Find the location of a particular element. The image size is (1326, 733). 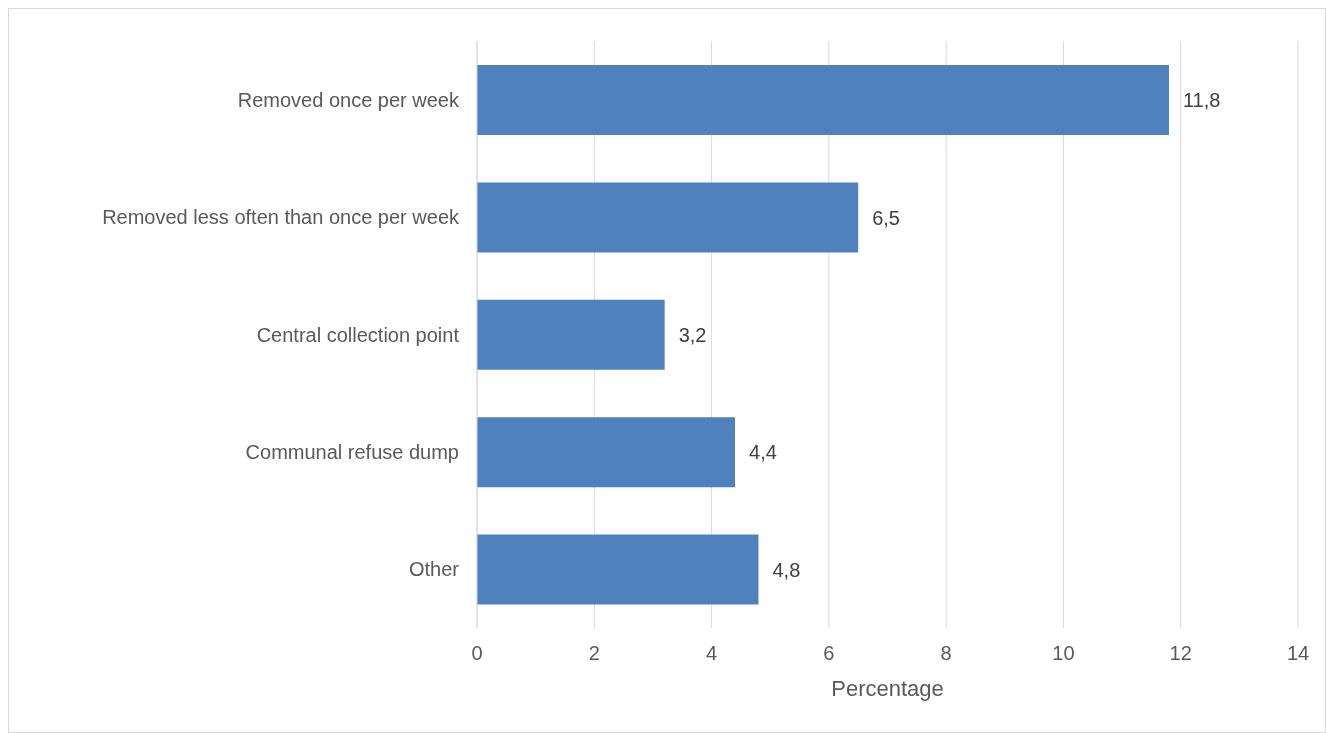

data-label: 4,8 is located at coordinates (786, 569).